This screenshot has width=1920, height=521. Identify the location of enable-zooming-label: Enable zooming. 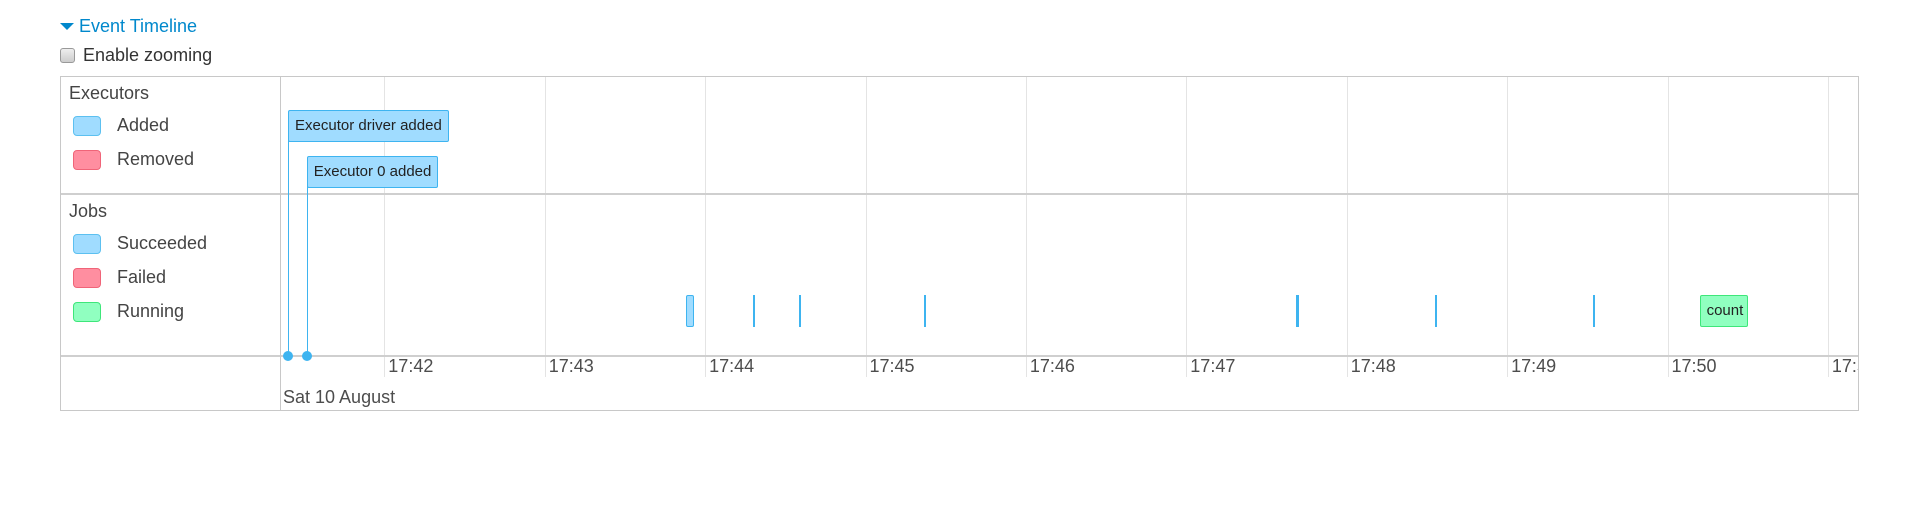
(148, 55).